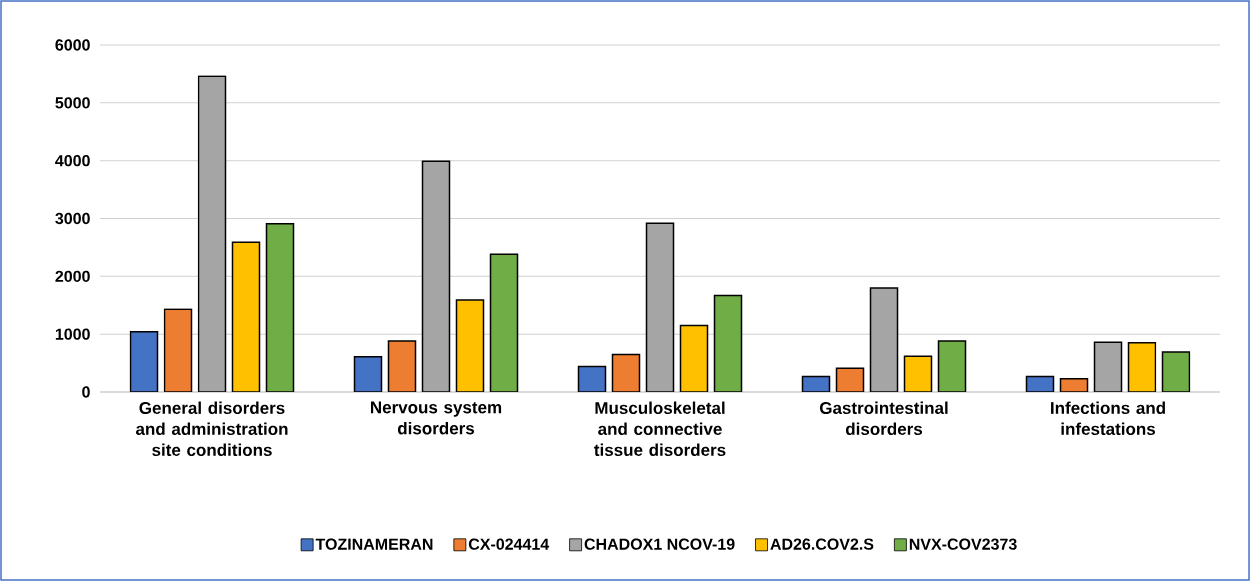  Describe the element at coordinates (659, 544) in the screenshot. I see `legend-label: CHADOX1 NCOV-19` at that location.